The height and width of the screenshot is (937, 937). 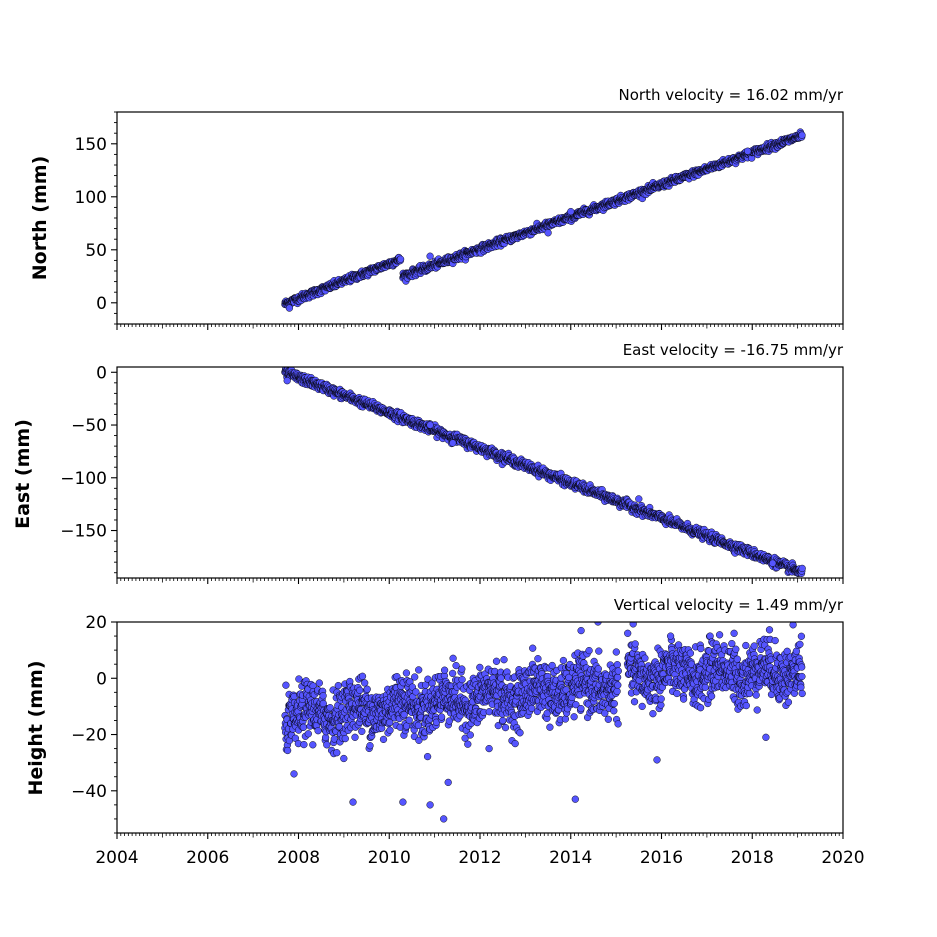 I want to click on east-y-tick-label: −150, so click(x=83, y=532).